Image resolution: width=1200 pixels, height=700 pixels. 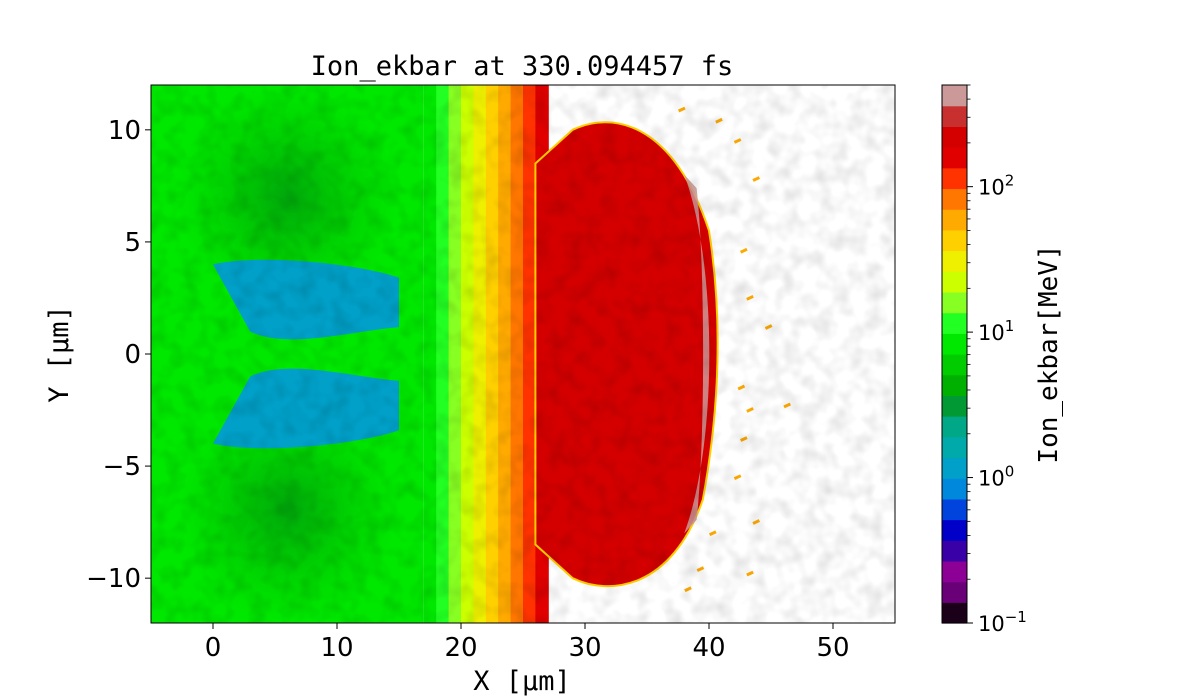 I want to click on y-tick-label: 10, so click(x=124, y=131).